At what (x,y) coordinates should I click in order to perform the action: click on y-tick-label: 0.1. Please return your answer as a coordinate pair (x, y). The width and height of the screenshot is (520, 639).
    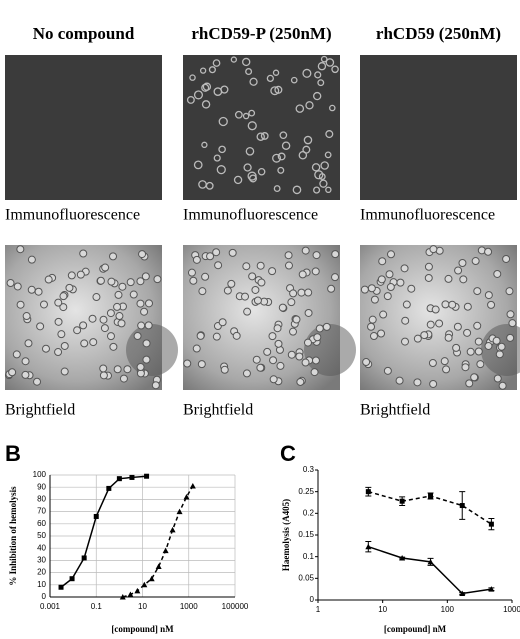
    Looking at the image, I should click on (309, 556).